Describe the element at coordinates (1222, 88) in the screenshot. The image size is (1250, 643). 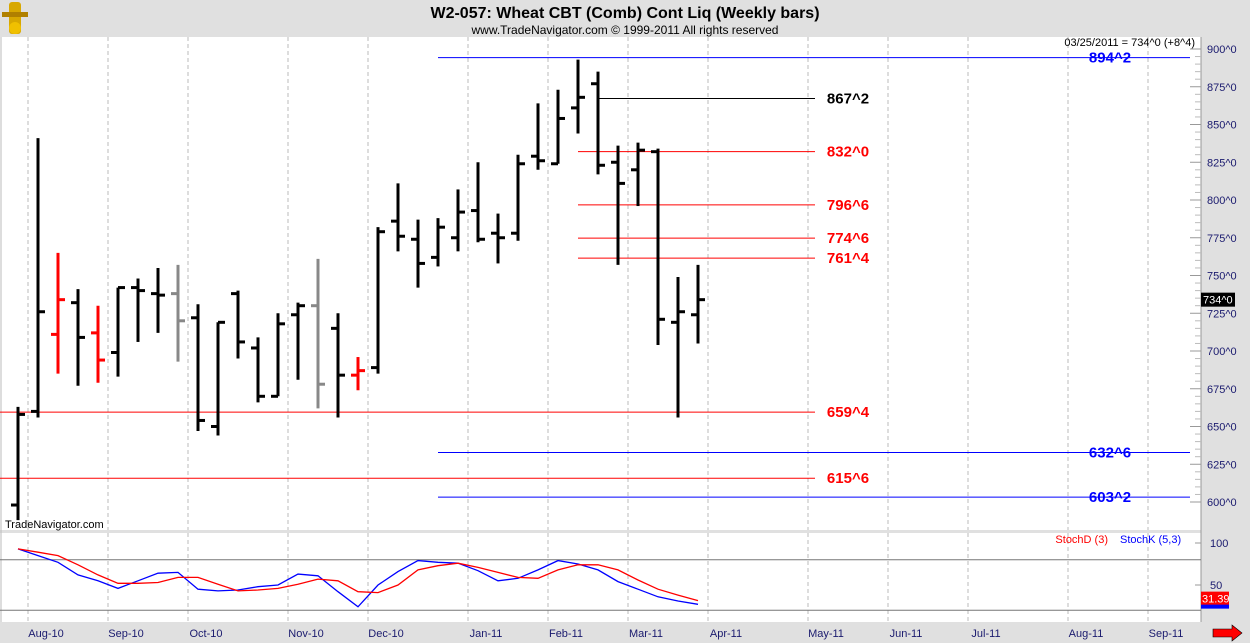
I see `y-tick-label: 875^0` at that location.